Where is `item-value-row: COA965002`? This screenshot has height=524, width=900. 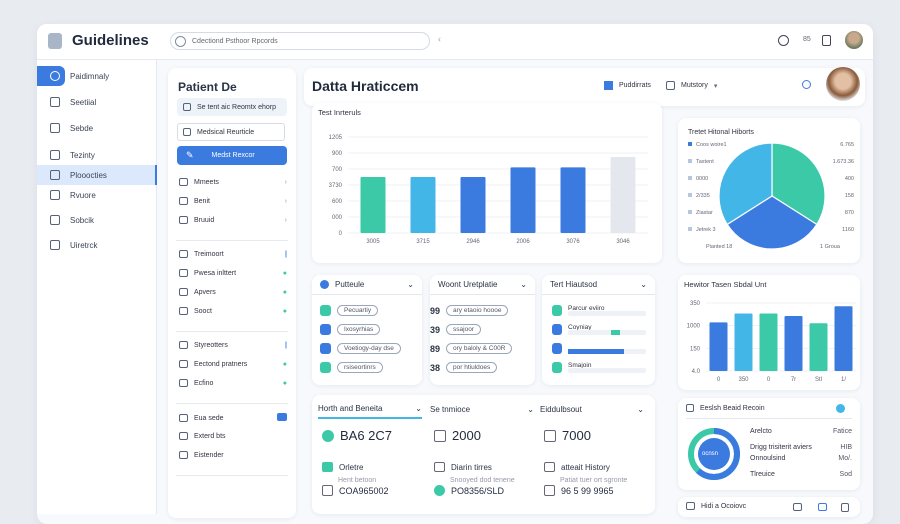 item-value-row: COA965002 is located at coordinates (355, 490).